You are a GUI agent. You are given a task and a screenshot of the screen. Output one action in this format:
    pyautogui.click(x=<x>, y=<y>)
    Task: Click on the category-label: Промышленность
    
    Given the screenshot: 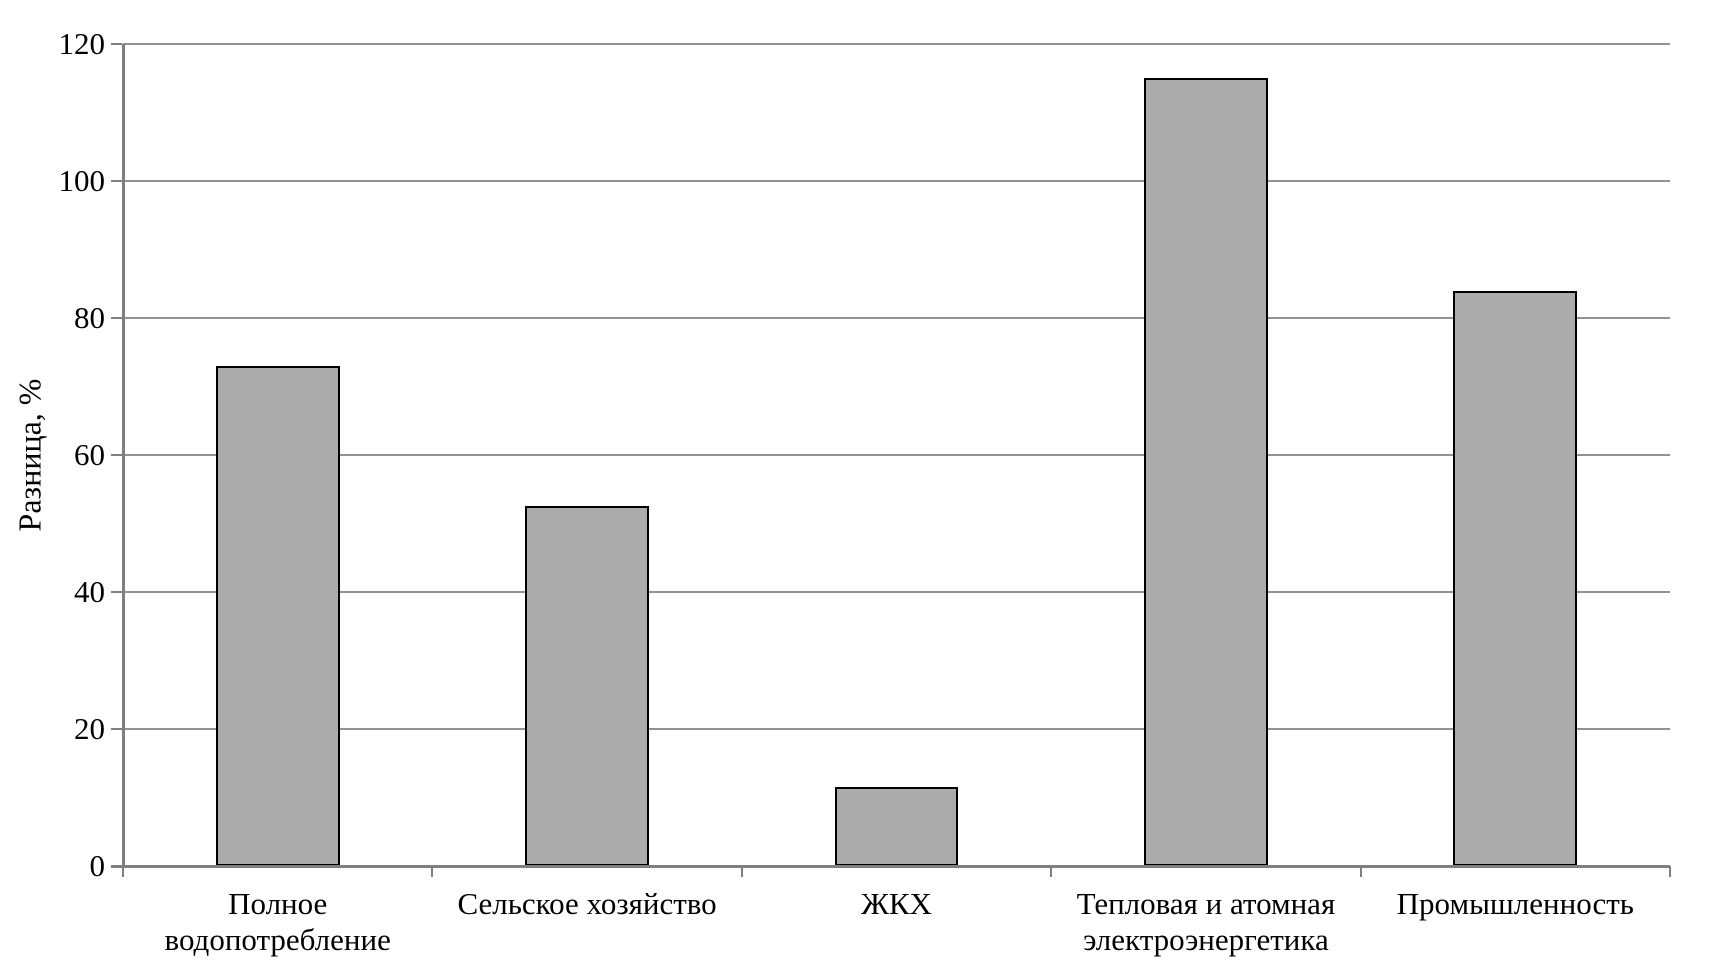 What is the action you would take?
    pyautogui.click(x=1515, y=903)
    